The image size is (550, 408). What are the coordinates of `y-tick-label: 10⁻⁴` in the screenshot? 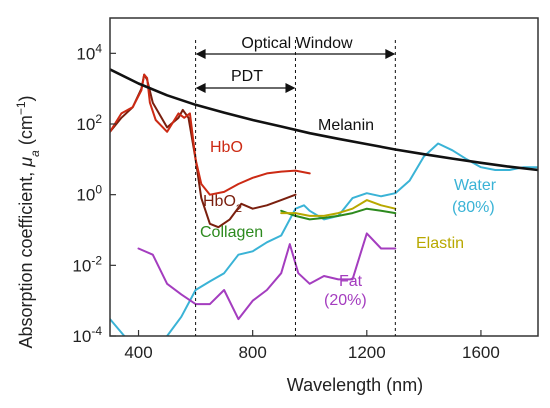 It's located at (87, 335).